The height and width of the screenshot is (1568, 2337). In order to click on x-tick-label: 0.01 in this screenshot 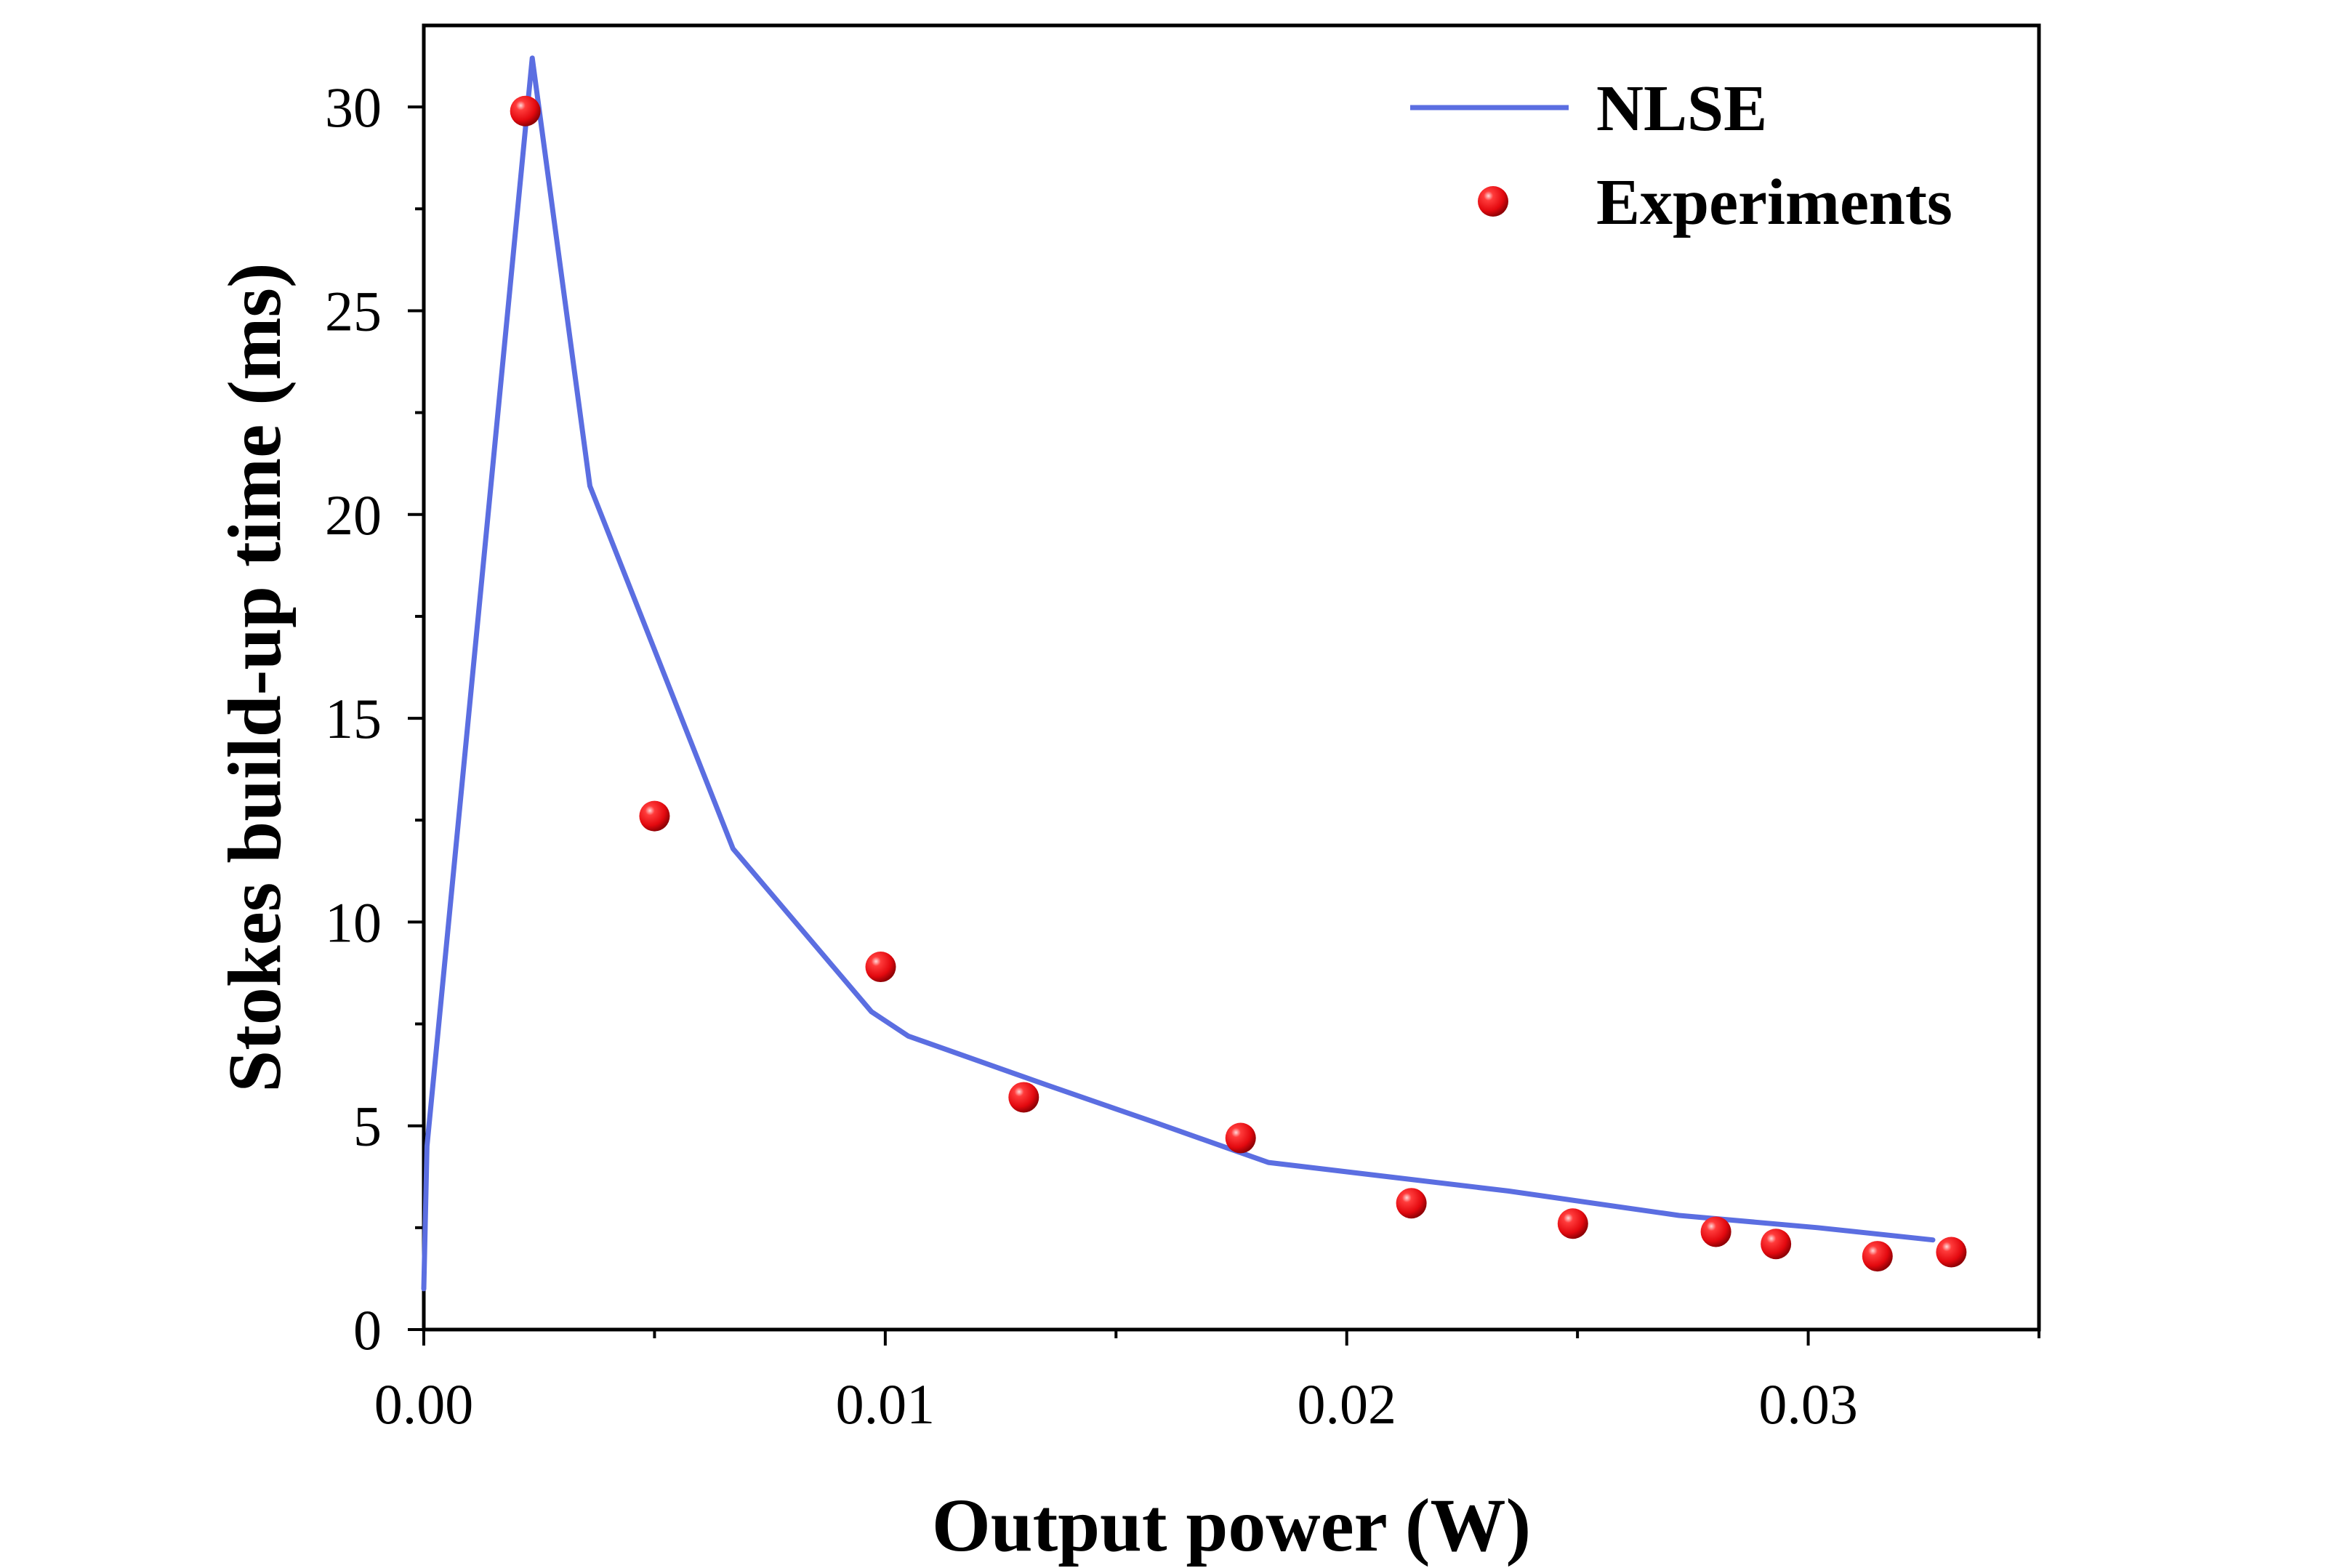, I will do `click(886, 1404)`.